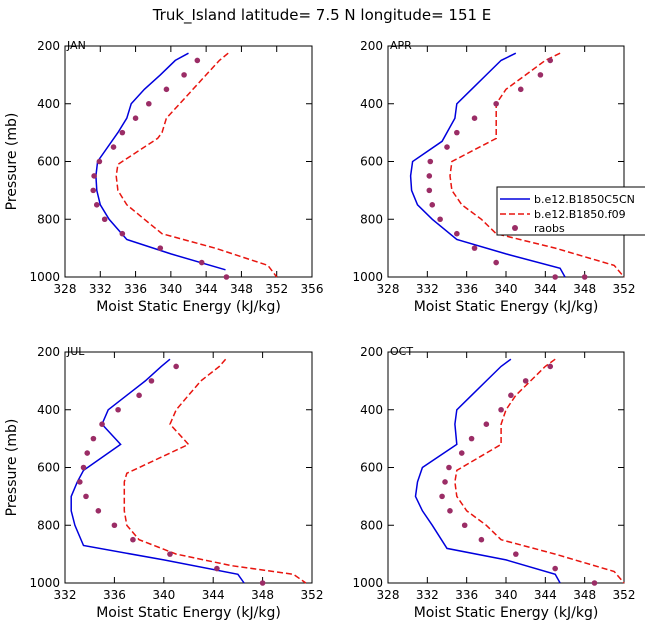 This screenshot has width=645, height=640. What do you see at coordinates (506, 307) in the screenshot?
I see `x-axis-label-apr: Moist Static Energy (kJ/kg)` at bounding box center [506, 307].